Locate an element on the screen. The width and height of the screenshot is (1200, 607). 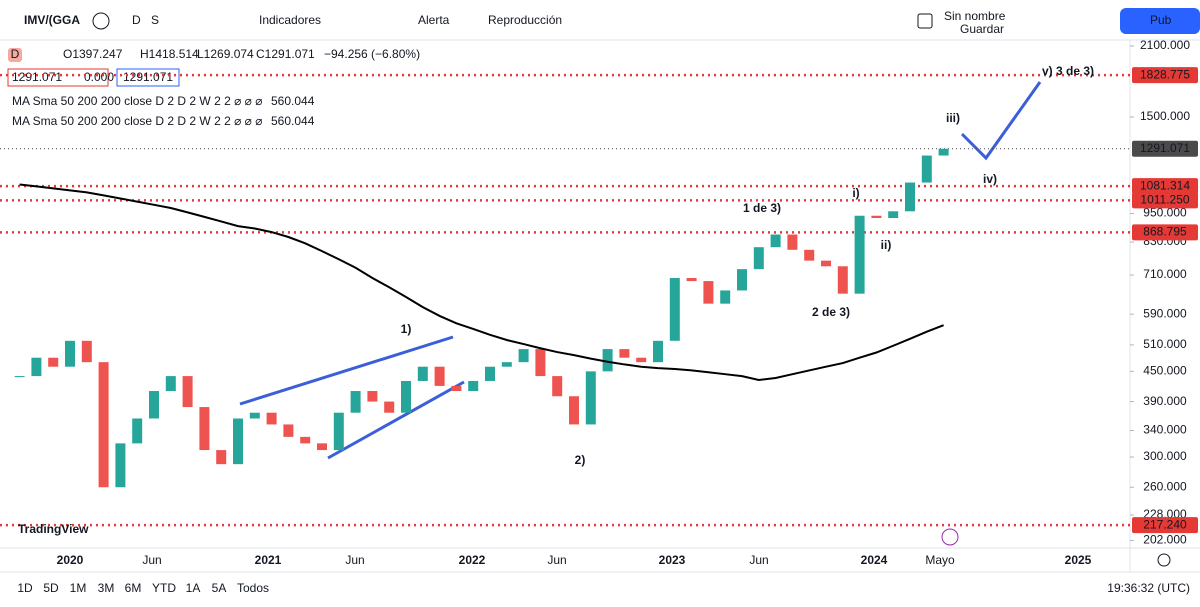
level-label: 217.240 is located at coordinates (1165, 524).